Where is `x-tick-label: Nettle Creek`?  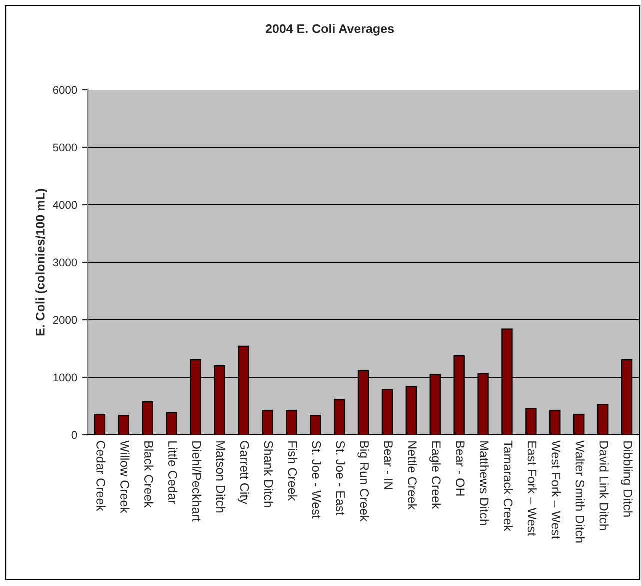
x-tick-label: Nettle Creek is located at coordinates (413, 476).